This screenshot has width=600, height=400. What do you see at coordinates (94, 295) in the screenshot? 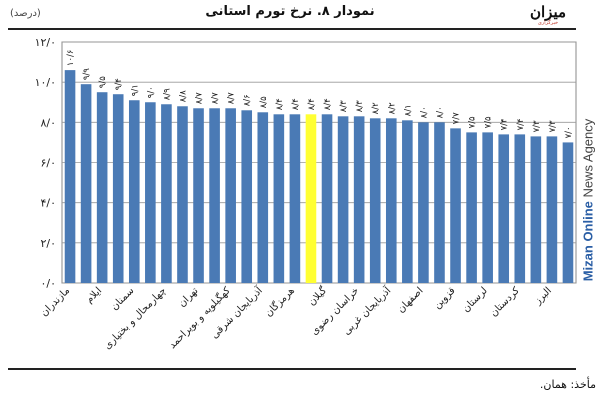
I see `x-category-label: ایلام` at bounding box center [94, 295].